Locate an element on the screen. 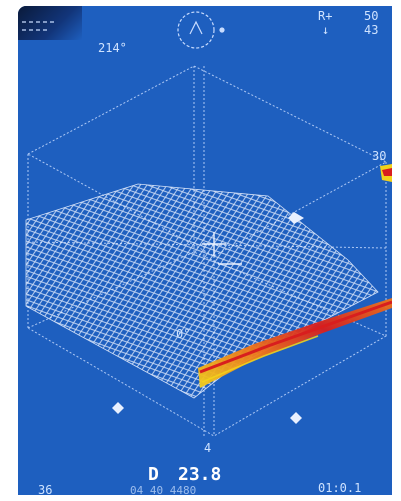  down-arrow-icon: ↓ is located at coordinates (325, 30).